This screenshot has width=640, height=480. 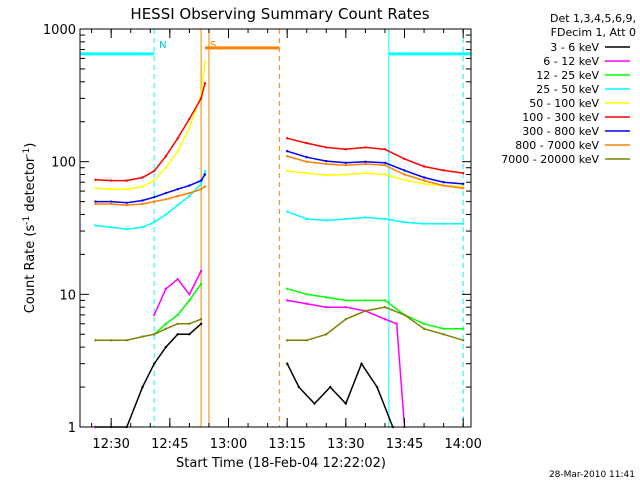 I want to click on legend-label: 12 - 25 keV, so click(x=567, y=75).